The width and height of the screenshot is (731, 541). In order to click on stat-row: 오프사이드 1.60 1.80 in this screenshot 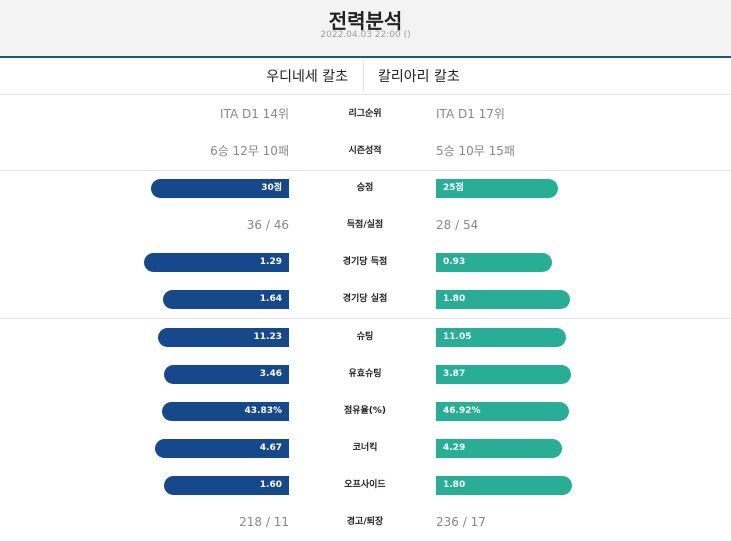, I will do `click(365, 485)`.